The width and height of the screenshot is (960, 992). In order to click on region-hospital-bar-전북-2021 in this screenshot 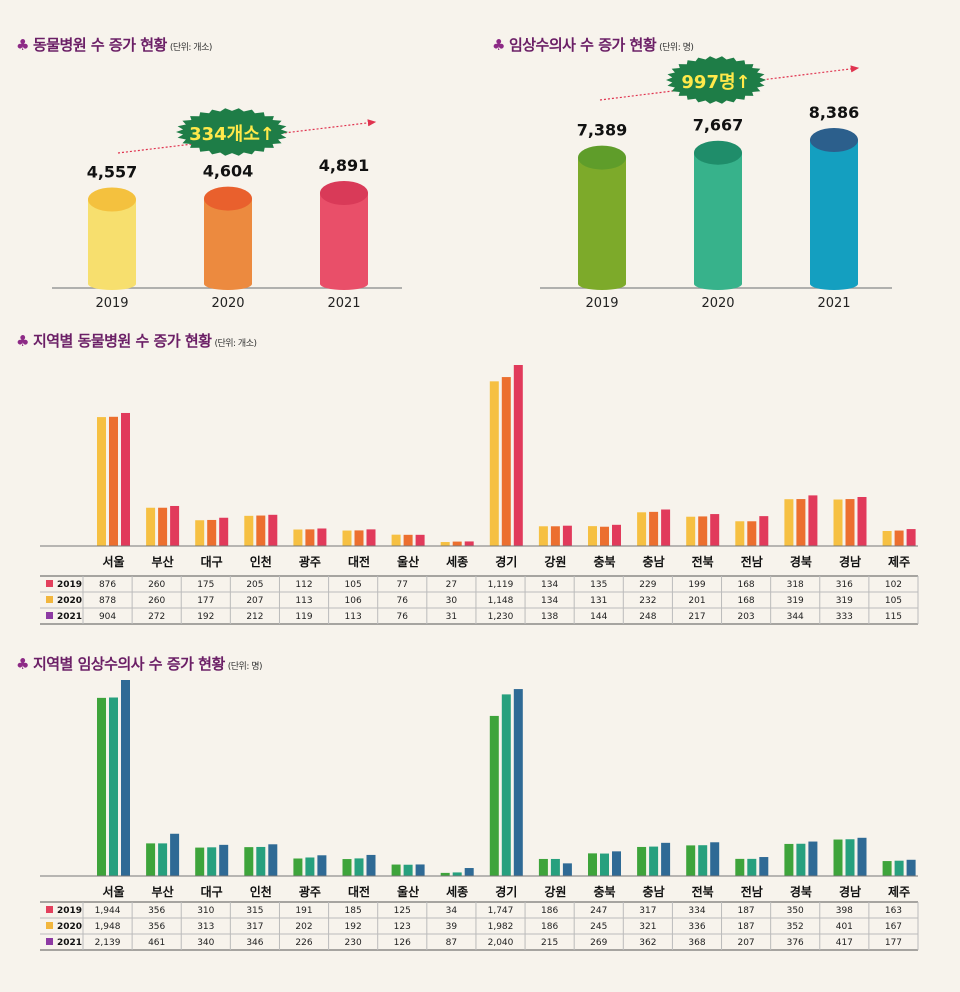, I will do `click(715, 530)`.